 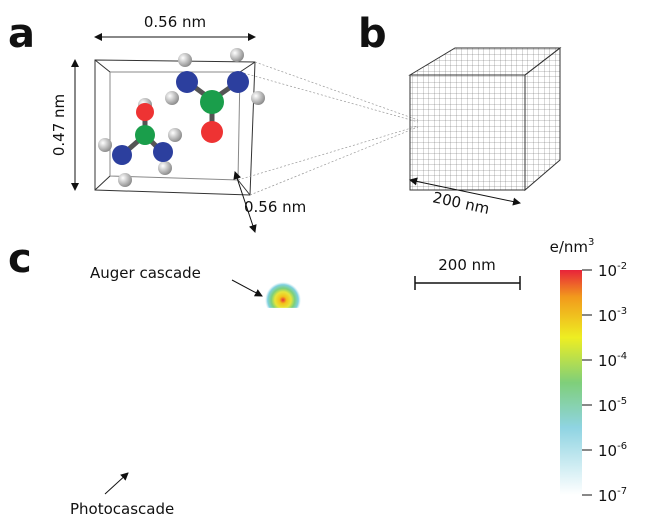 I want to click on panel-b: b 200 nm, so click(x=460, y=114).